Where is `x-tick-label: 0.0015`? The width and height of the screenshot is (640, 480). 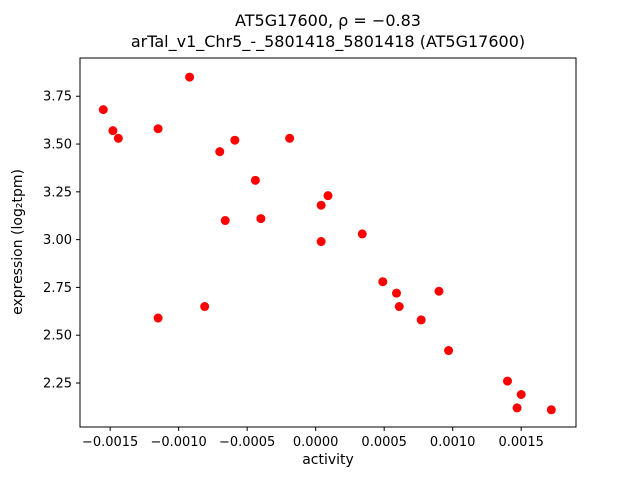 x-tick-label: 0.0015 is located at coordinates (521, 442).